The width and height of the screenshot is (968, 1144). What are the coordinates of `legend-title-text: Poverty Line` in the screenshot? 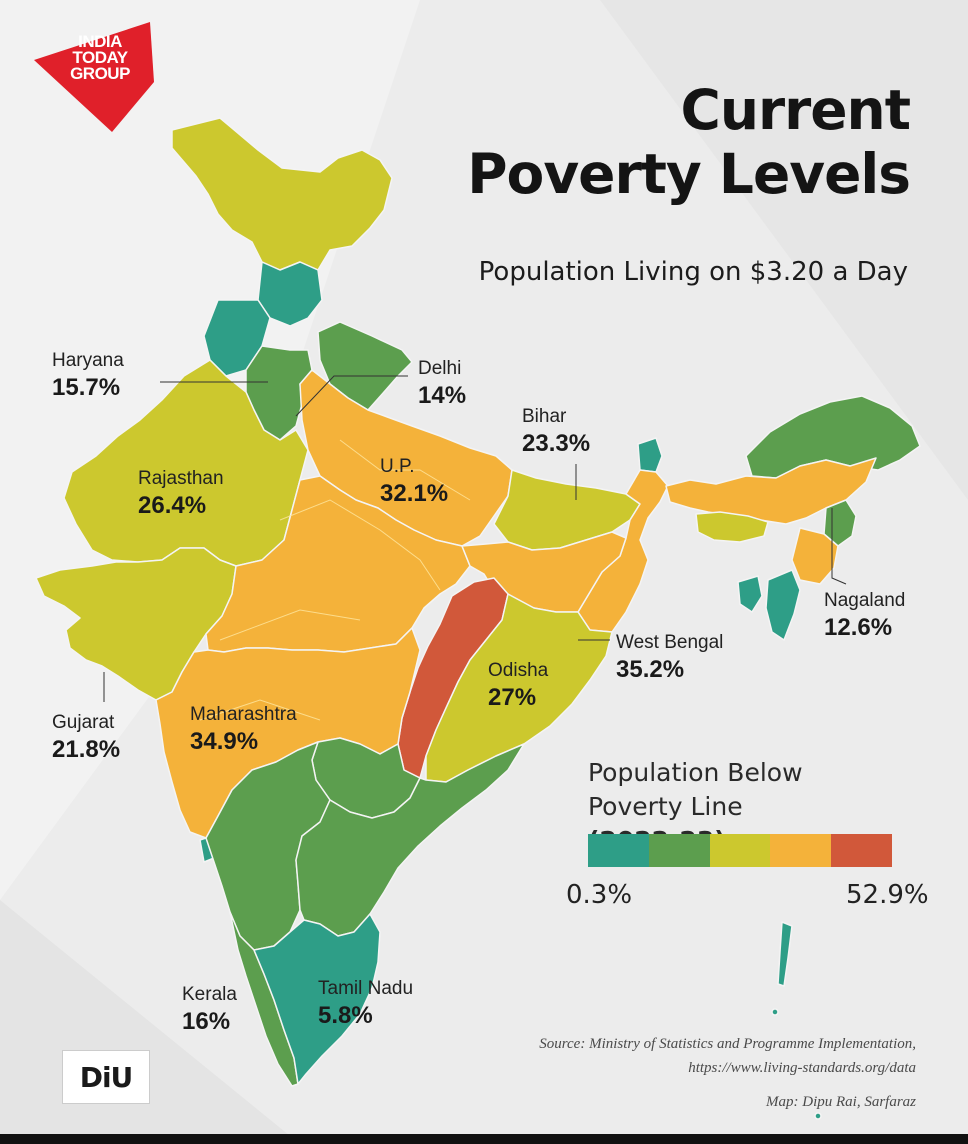 It's located at (665, 806).